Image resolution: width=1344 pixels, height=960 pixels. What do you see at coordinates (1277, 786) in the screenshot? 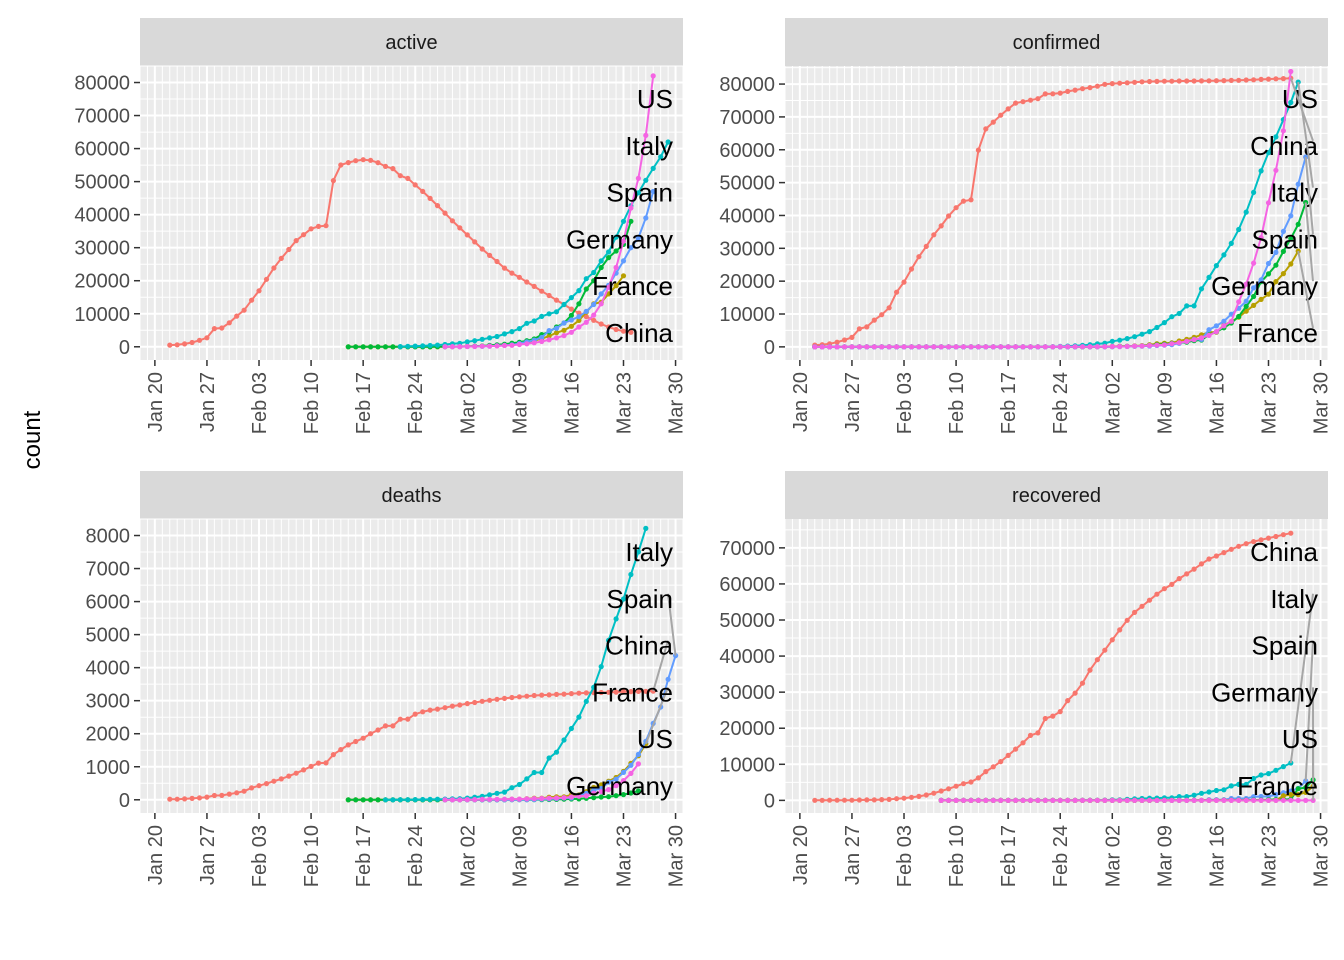
I see `series-end-label: France` at bounding box center [1277, 786].